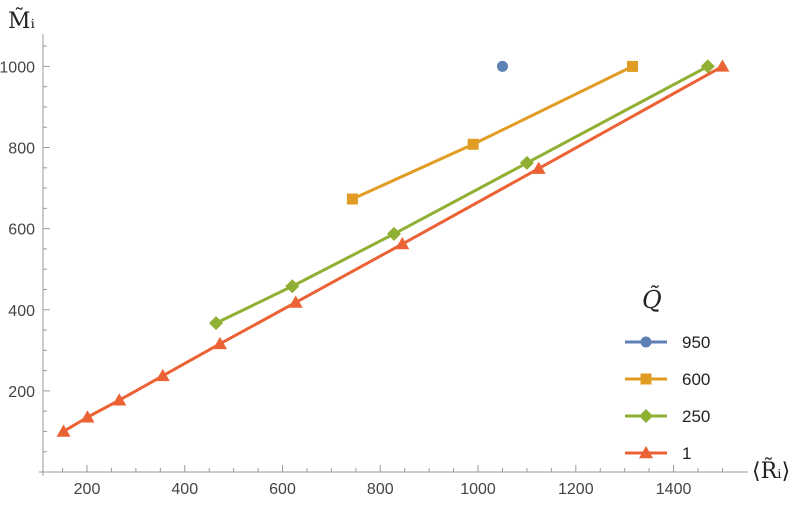 Image resolution: width=809 pixels, height=506 pixels. I want to click on legend-250-swatch-marker, so click(646, 416).